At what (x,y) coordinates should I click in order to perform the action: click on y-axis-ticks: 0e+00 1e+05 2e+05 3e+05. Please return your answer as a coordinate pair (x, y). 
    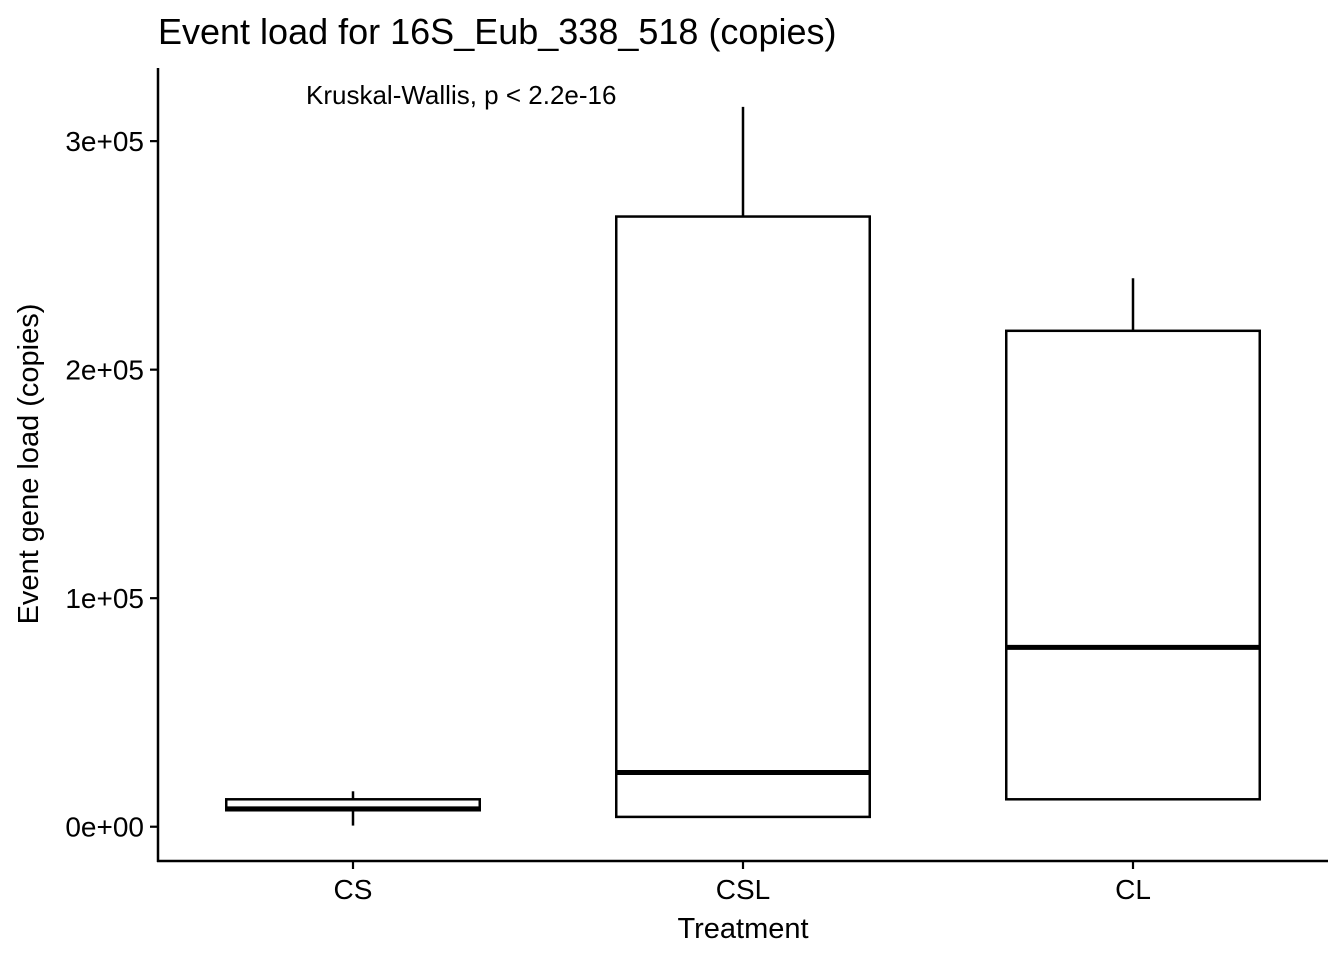
    Looking at the image, I should click on (111, 484).